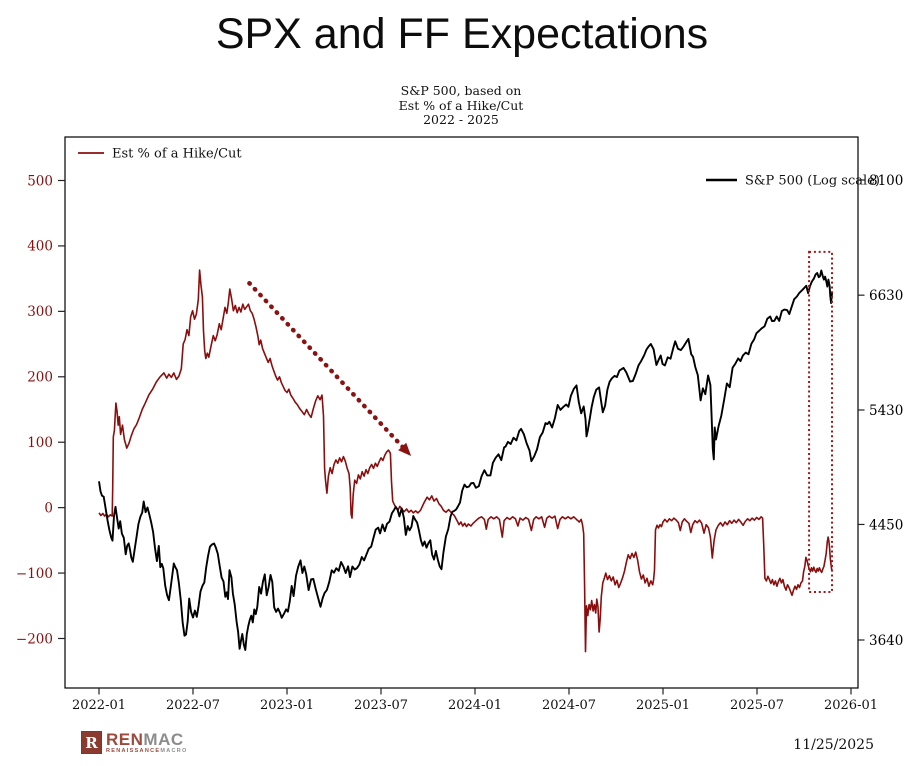  Describe the element at coordinates (177, 154) in the screenshot. I see `legend-label: Est % of a Hike/Cut` at that location.